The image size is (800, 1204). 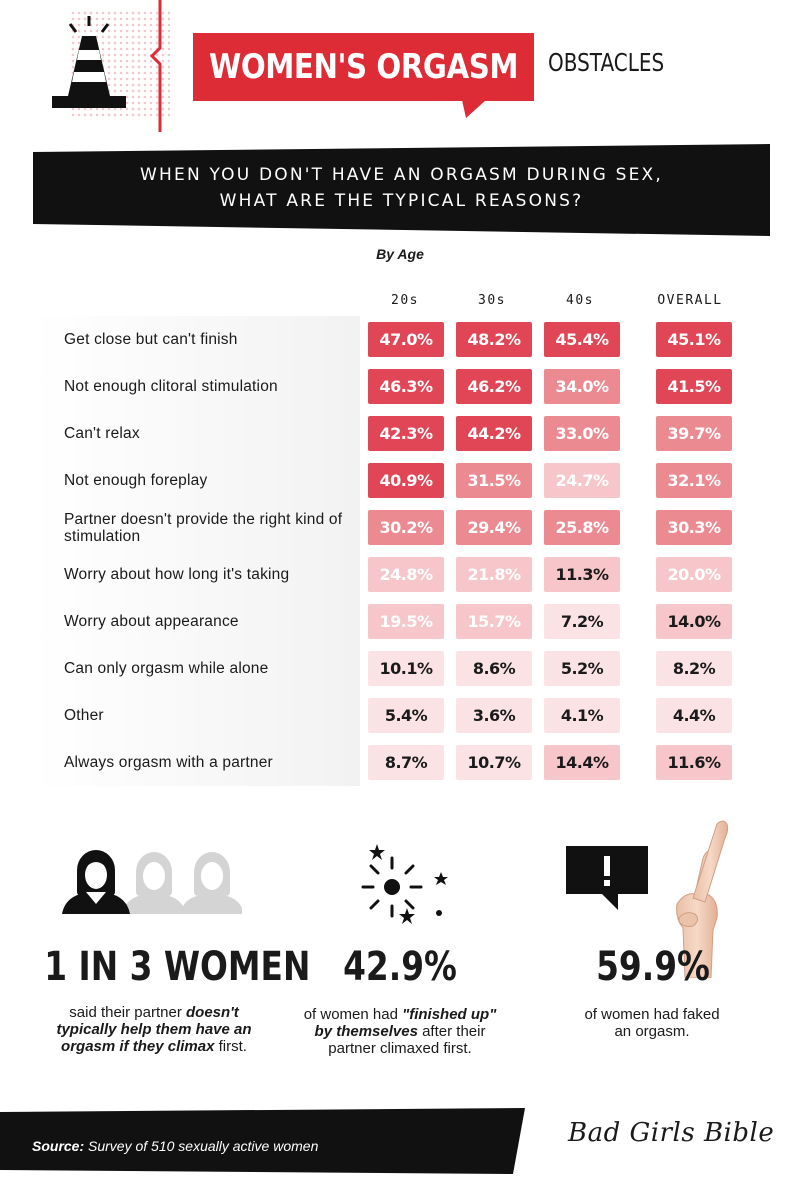 I want to click on value-cell: 14.0%, so click(x=694, y=621).